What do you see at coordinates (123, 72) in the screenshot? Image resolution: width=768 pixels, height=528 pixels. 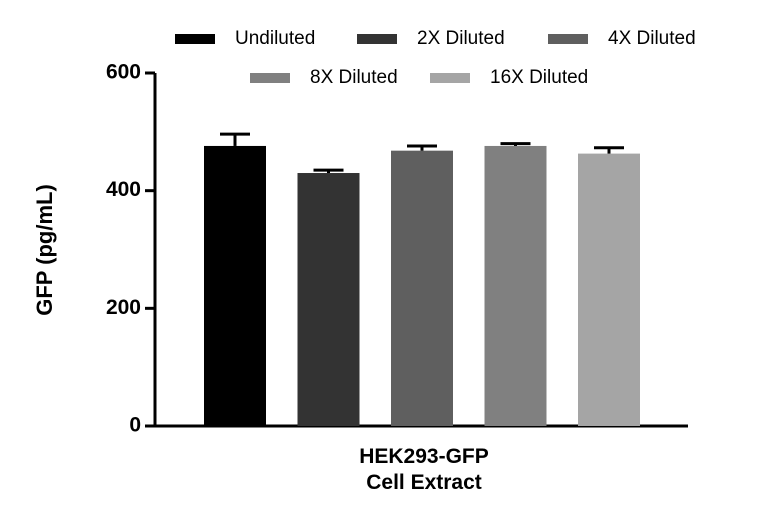 I see `y-tick-label: 600` at bounding box center [123, 72].